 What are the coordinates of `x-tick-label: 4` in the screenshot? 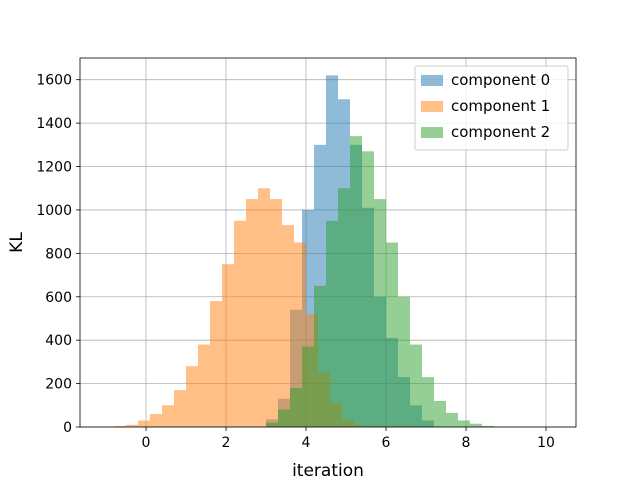 It's located at (306, 443).